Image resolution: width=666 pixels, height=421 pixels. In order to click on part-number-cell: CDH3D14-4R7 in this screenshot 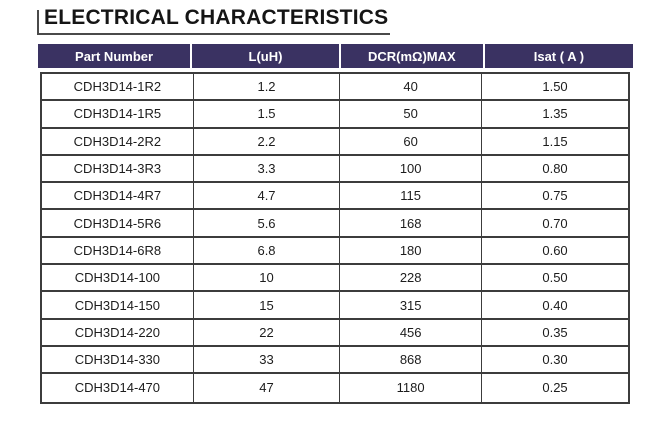, I will do `click(118, 197)`.